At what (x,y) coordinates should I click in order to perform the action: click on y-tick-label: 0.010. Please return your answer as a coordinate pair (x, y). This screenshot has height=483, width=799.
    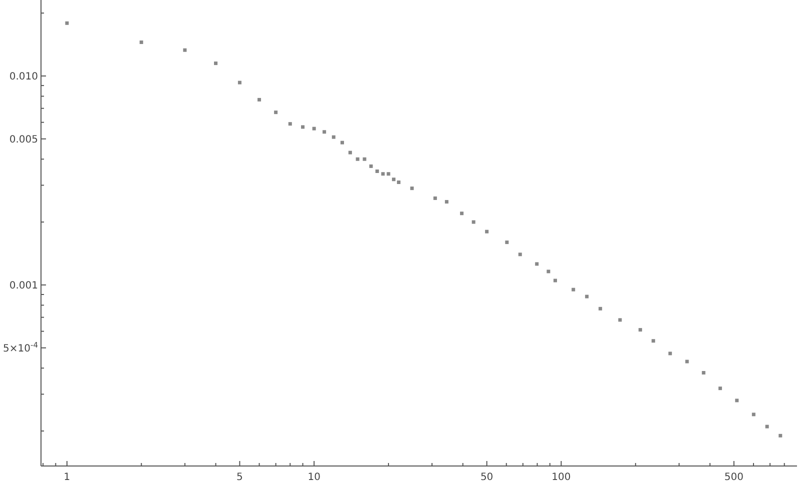
    Looking at the image, I should click on (23, 76).